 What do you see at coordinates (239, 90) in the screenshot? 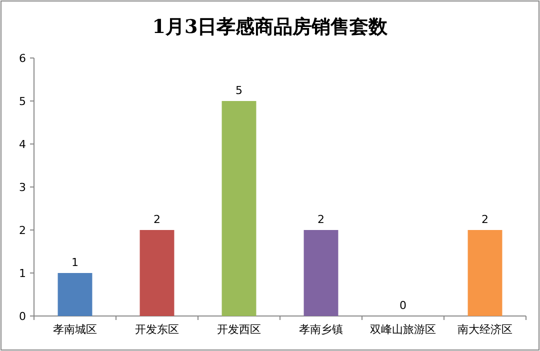
I see `data-label: 5` at bounding box center [239, 90].